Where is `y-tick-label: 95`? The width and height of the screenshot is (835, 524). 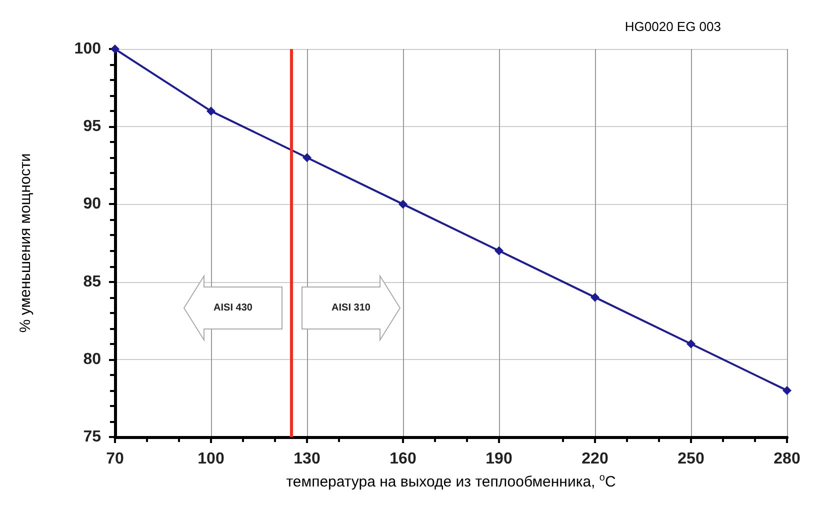
y-tick-label: 95 is located at coordinates (92, 127).